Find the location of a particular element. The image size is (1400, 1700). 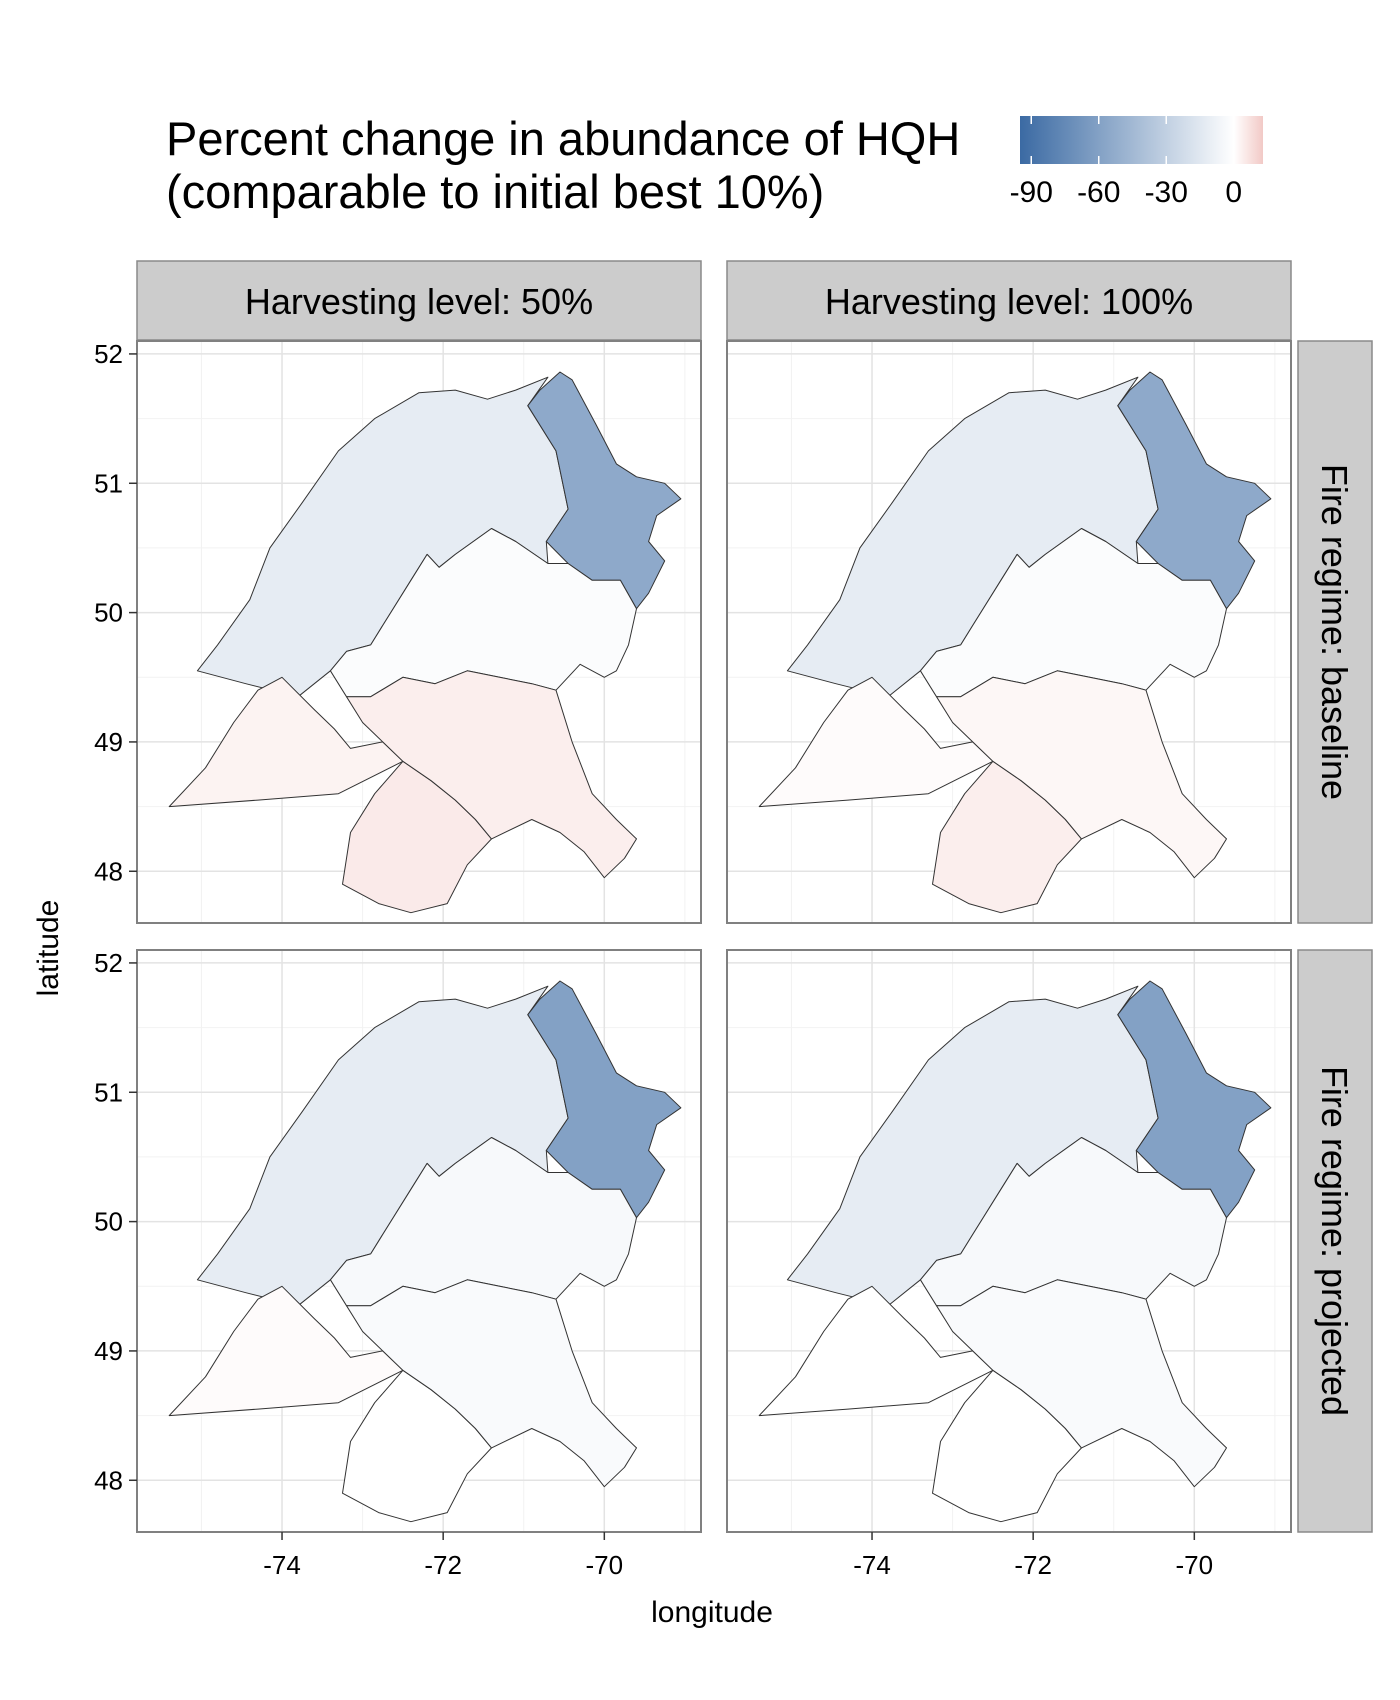

column-strip-2: Harvesting level: 100% is located at coordinates (1009, 300).